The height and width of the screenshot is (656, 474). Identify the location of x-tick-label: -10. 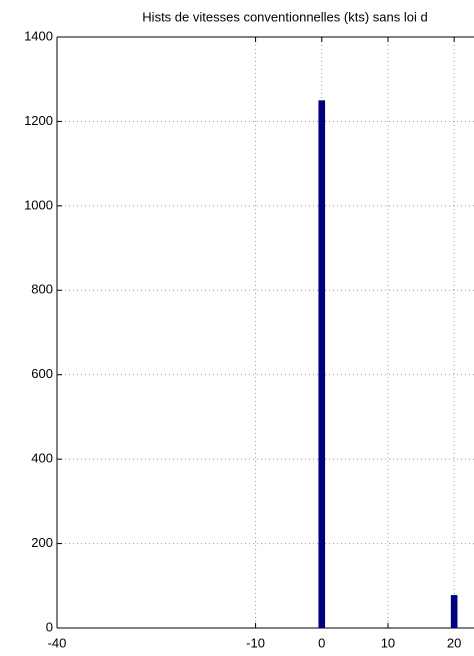
(255, 642).